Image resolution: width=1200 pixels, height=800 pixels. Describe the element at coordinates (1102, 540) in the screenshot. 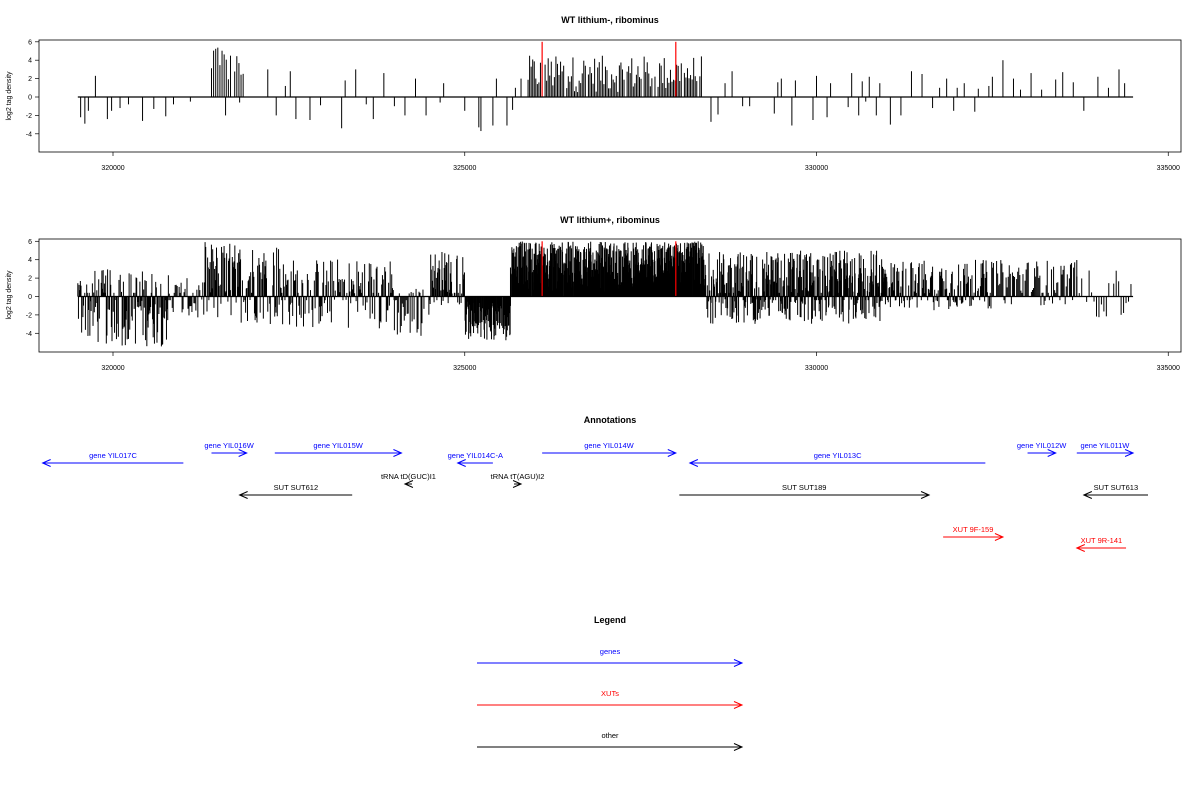

I see `feature-label: XUT 9R-141` at that location.